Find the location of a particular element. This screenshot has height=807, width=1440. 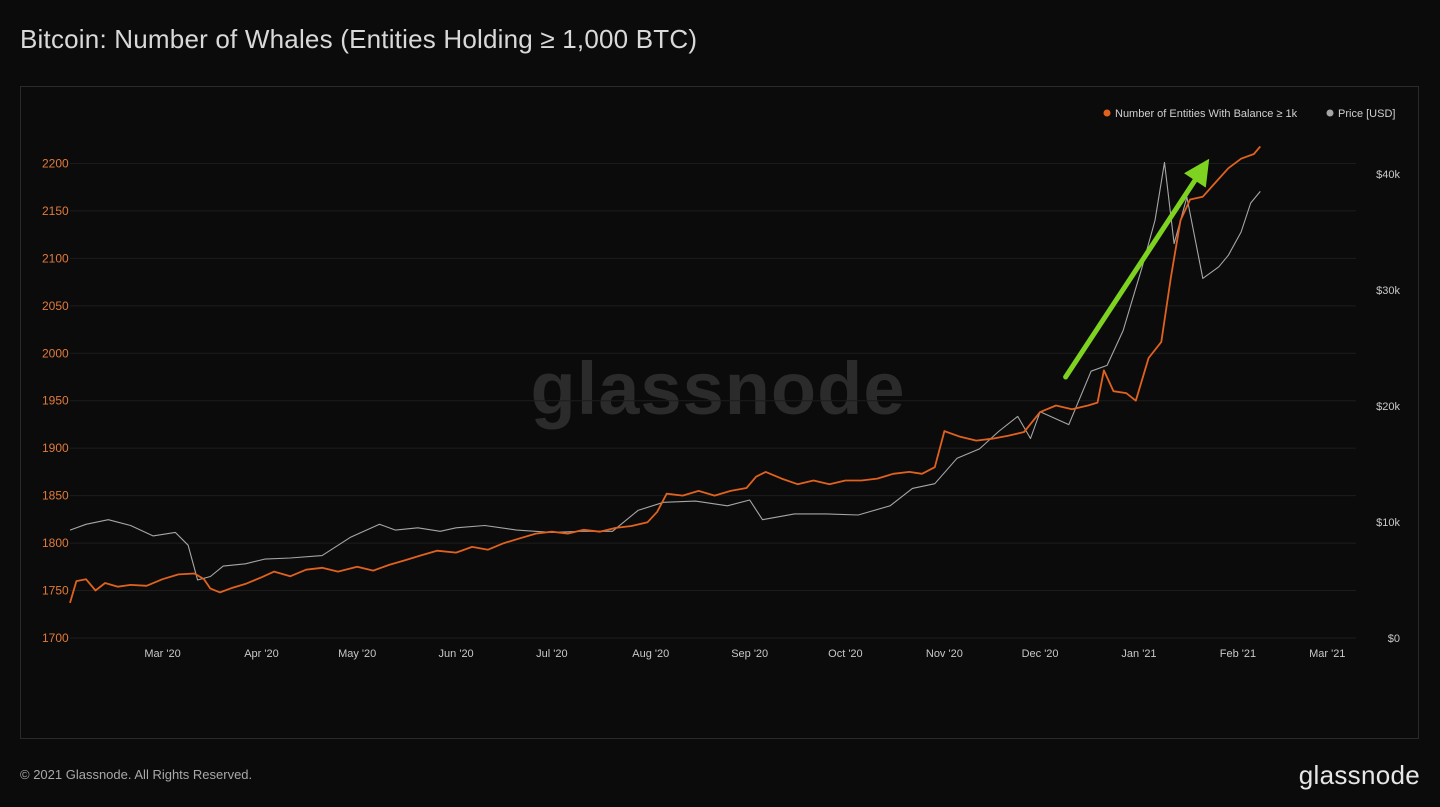

brand-logo: glassnode is located at coordinates (1359, 775).